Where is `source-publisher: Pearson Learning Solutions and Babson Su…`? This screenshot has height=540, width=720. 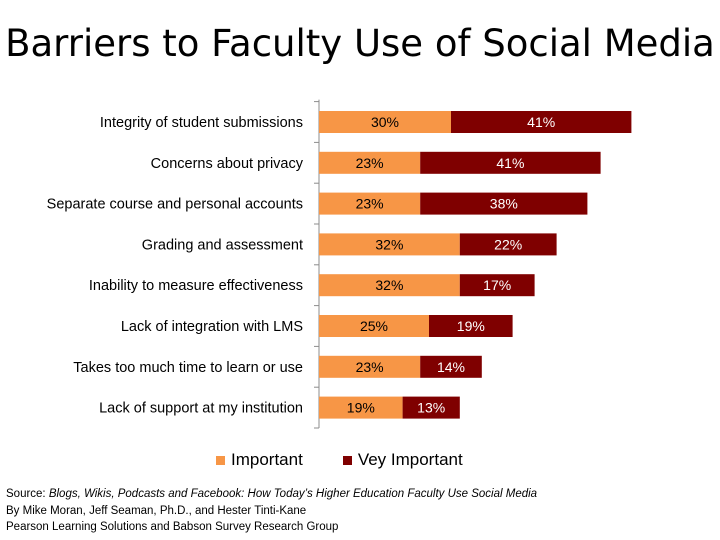 source-publisher: Pearson Learning Solutions and Babson Su… is located at coordinates (172, 527).